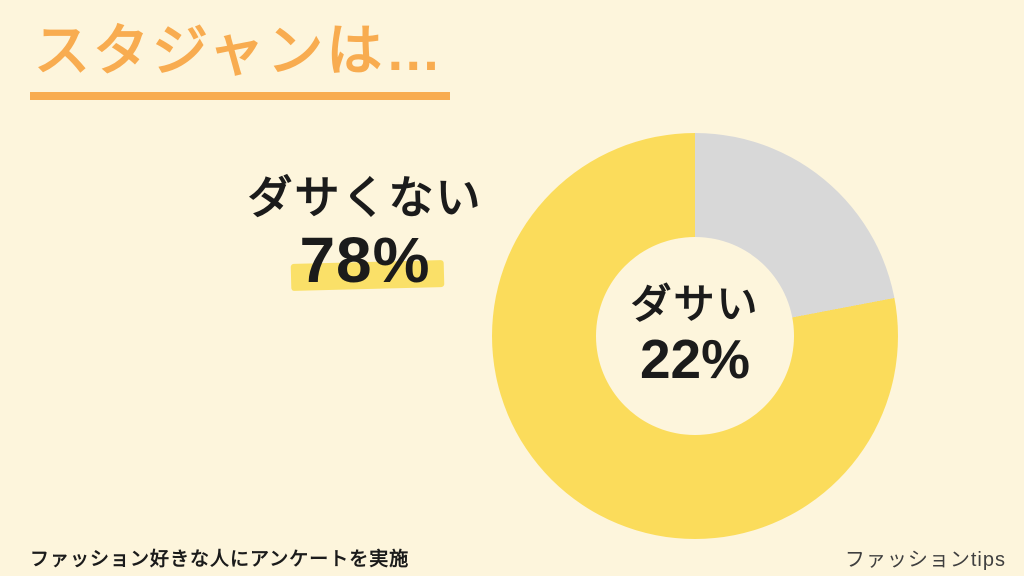  Describe the element at coordinates (695, 359) in the screenshot. I see `minority-value: 22%` at that location.